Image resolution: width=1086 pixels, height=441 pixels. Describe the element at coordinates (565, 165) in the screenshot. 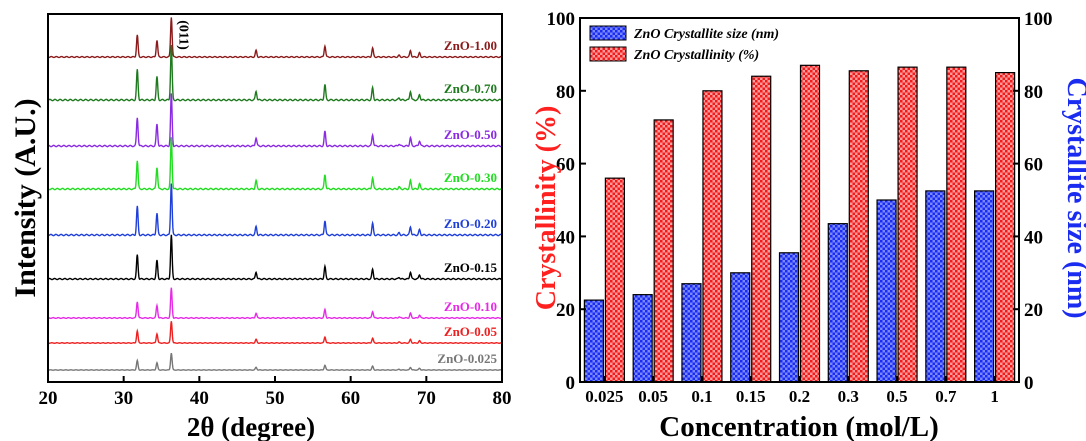

I see `bar-left-y-tick-label: 60` at that location.